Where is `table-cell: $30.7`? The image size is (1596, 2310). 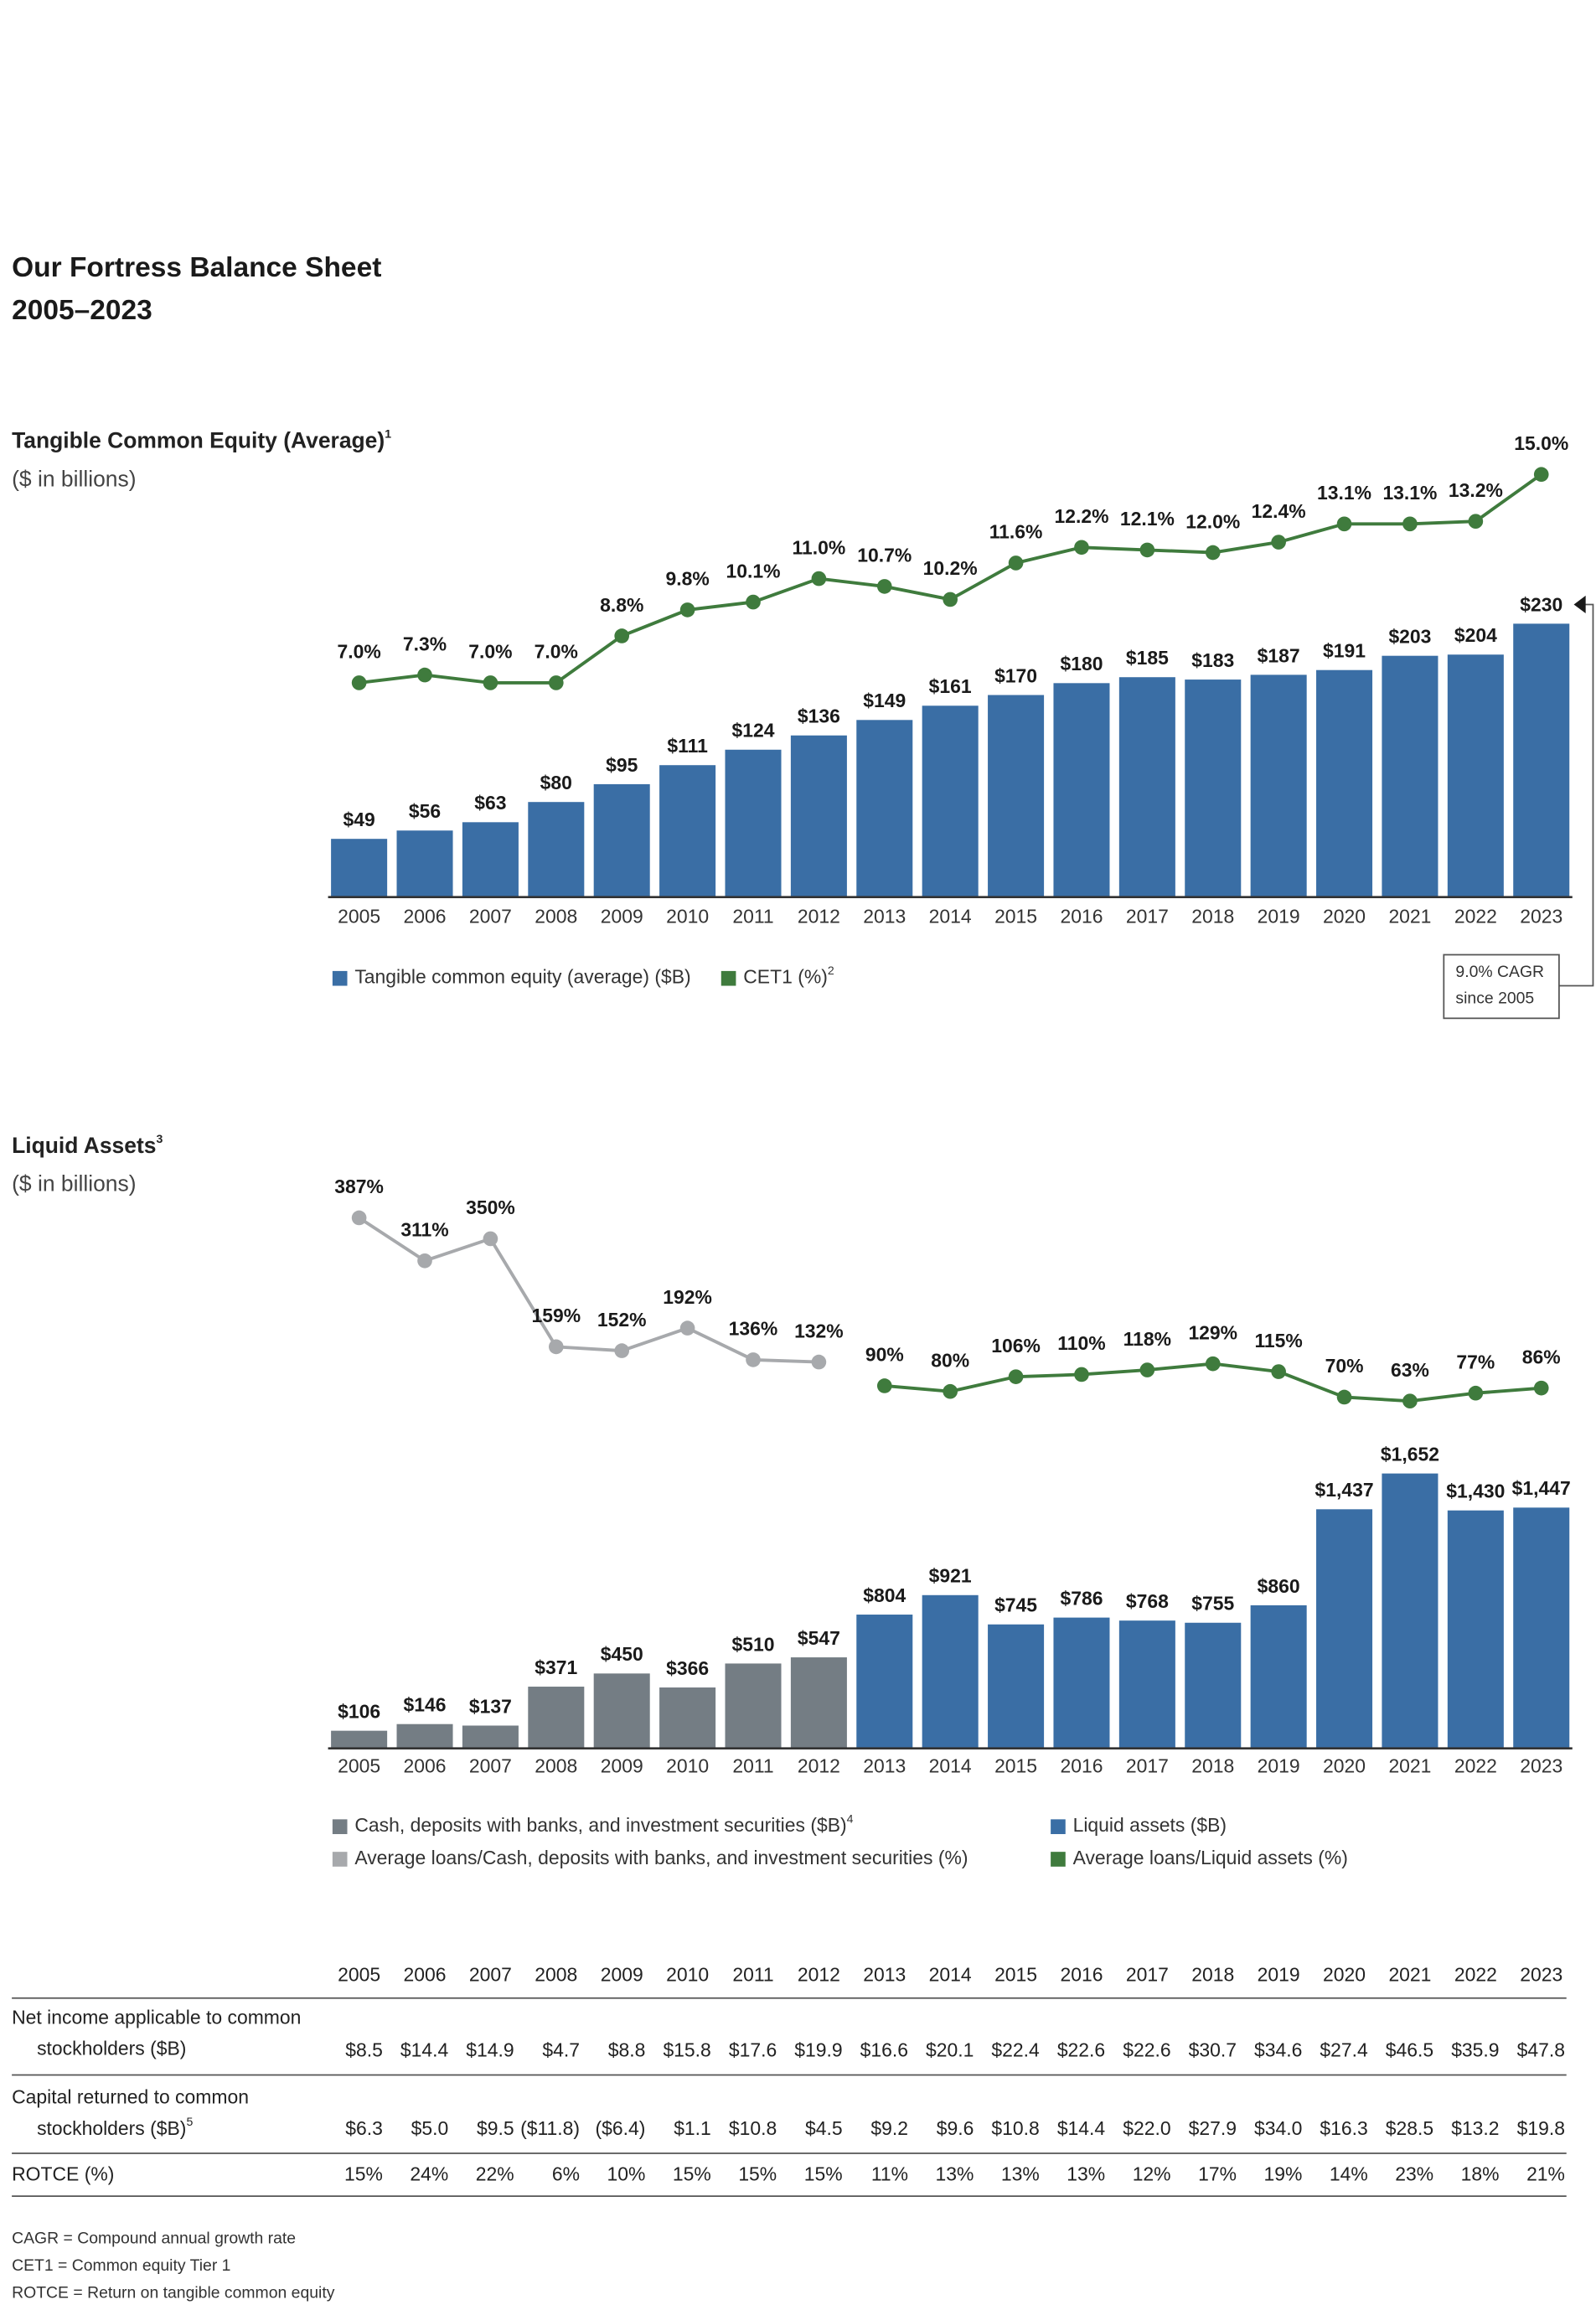
table-cell: $30.7 is located at coordinates (1213, 2049).